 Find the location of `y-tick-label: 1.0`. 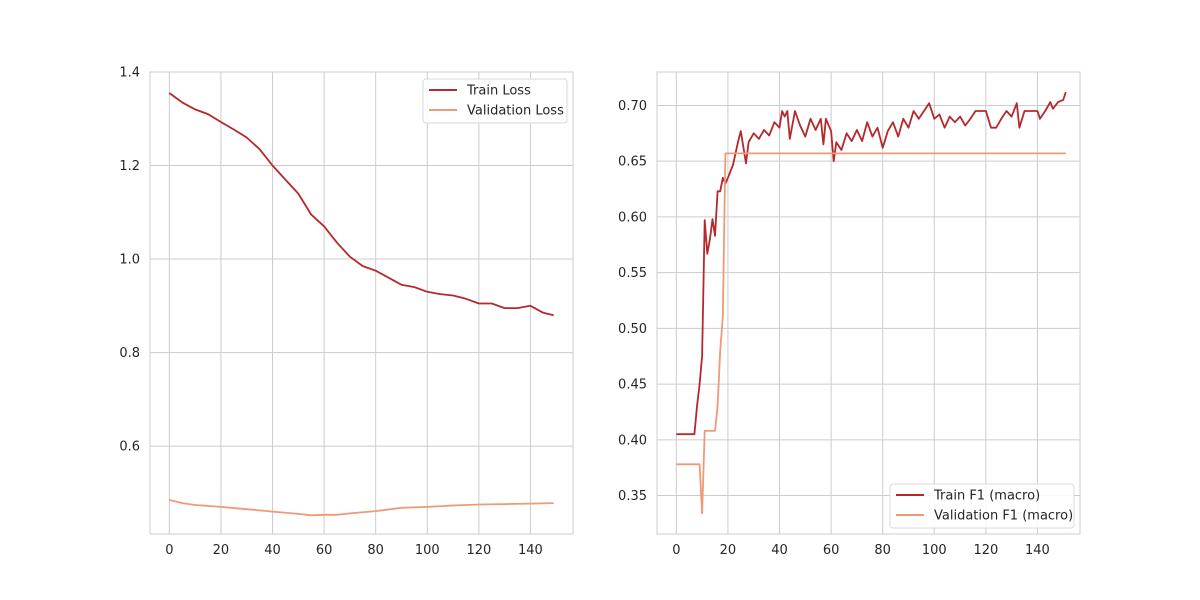

y-tick-label: 1.0 is located at coordinates (129, 260).